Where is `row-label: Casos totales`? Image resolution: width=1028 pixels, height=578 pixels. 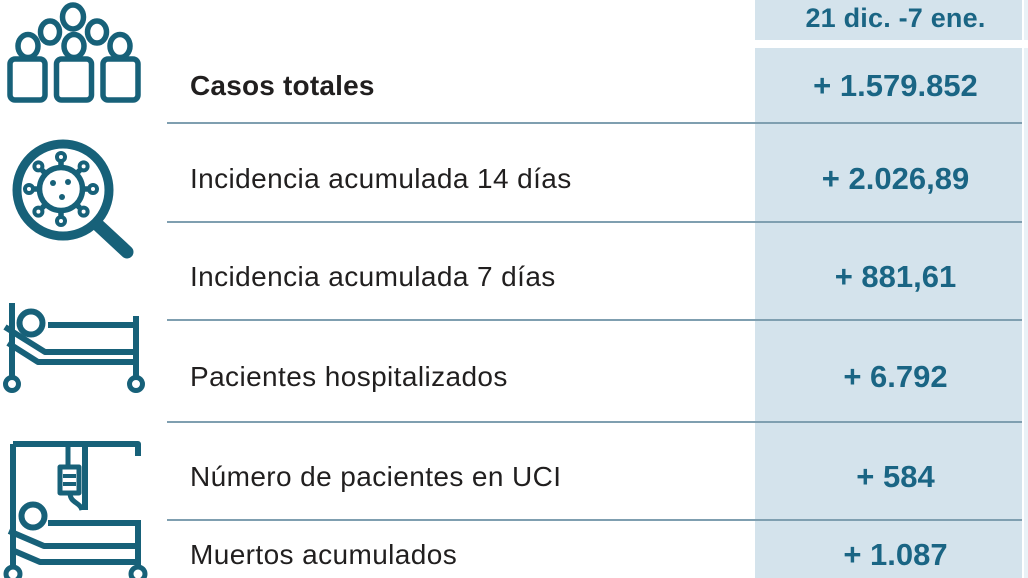 row-label: Casos totales is located at coordinates (282, 85).